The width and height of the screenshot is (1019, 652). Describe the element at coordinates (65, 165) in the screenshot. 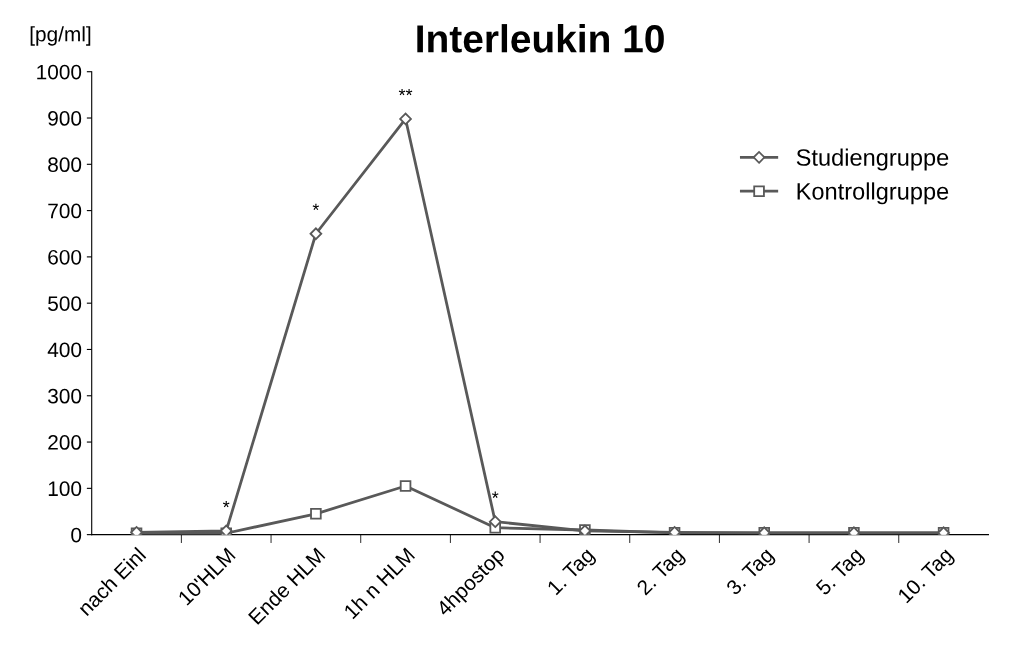

I see `y-tick-label: 800` at that location.